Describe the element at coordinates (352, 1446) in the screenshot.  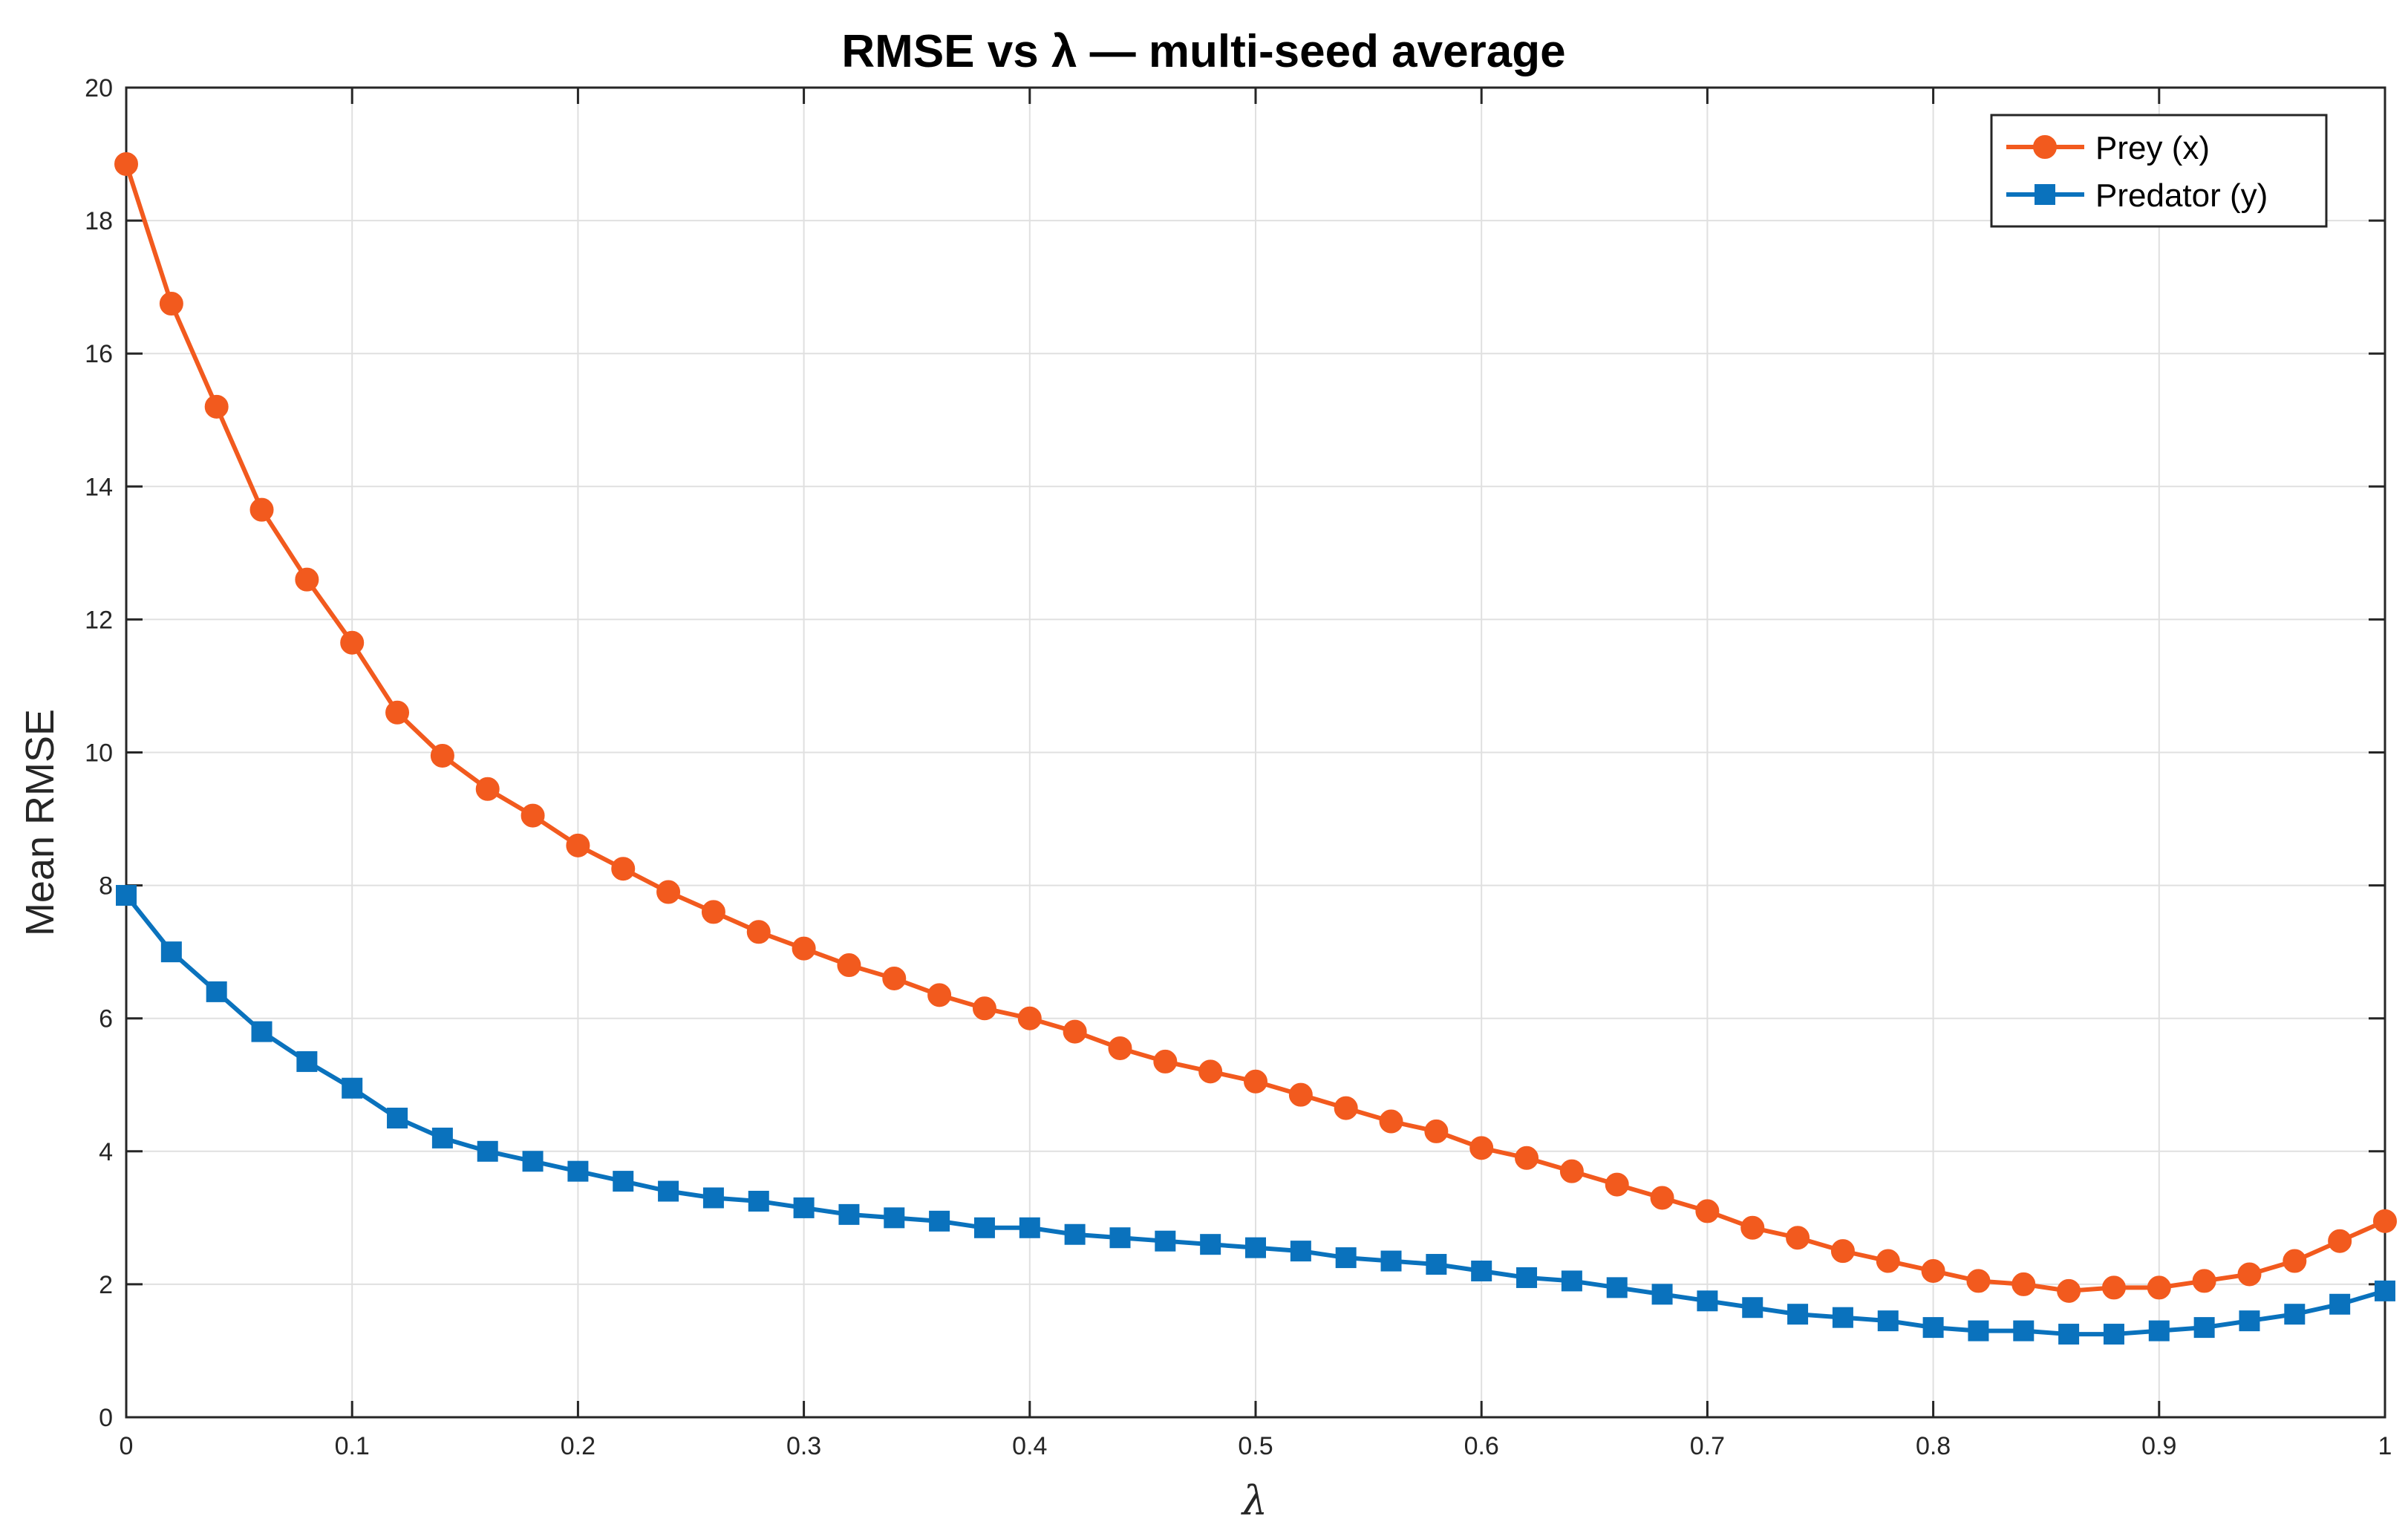
I see `x-tick-label: 0.1` at that location.